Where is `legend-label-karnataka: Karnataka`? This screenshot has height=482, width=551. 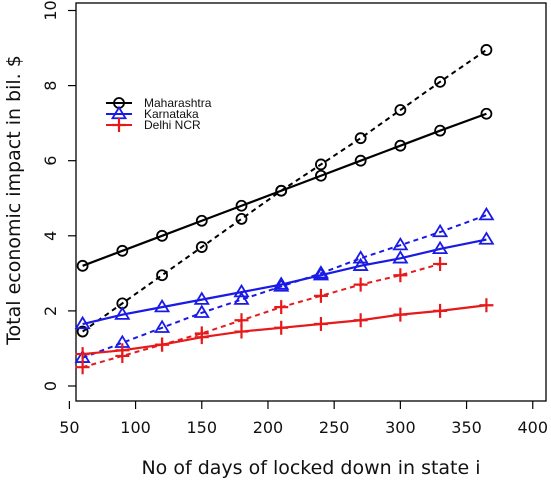 legend-label-karnataka: Karnataka is located at coordinates (171, 114).